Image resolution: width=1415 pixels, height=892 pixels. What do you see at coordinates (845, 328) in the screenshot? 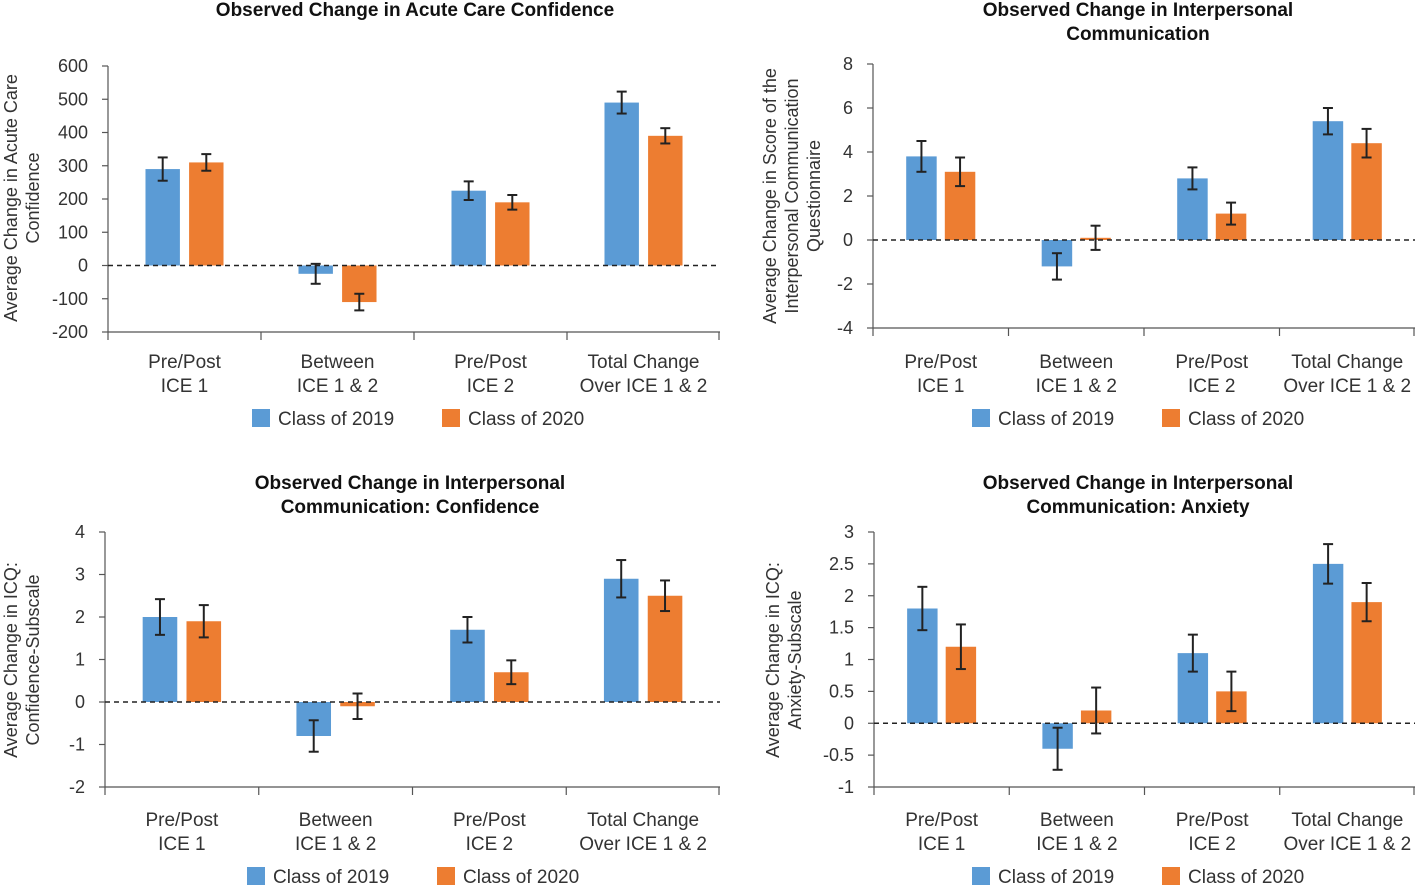
I see `y-tick-label: -4` at bounding box center [845, 328].